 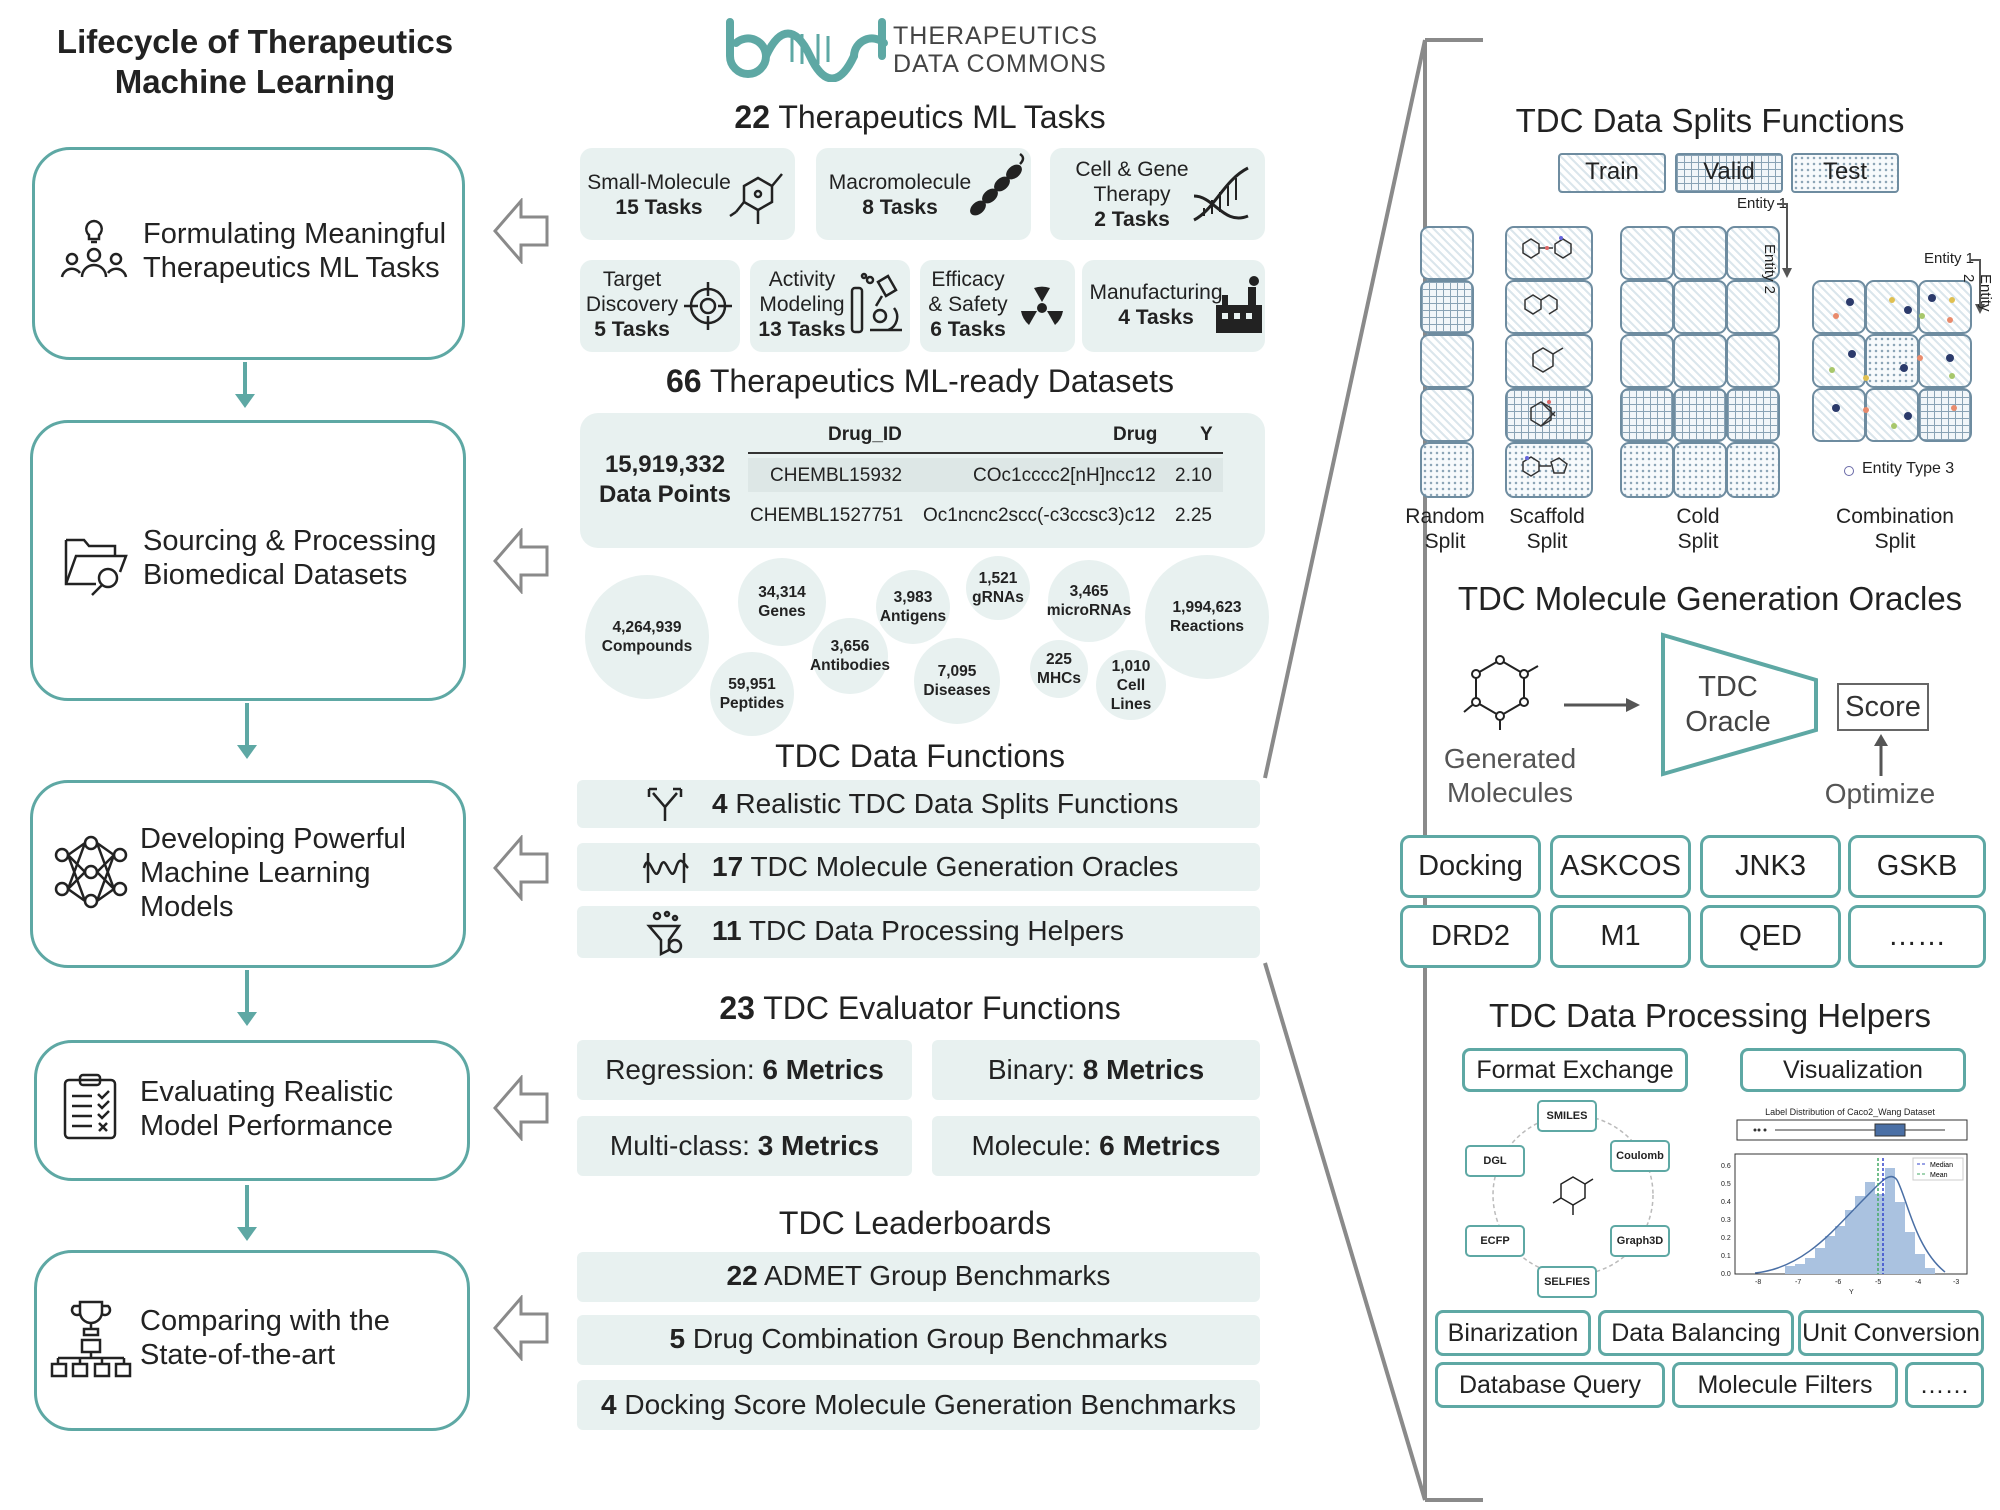 What do you see at coordinates (1035, 1145) in the screenshot?
I see `evaluator-name: Molecule:` at bounding box center [1035, 1145].